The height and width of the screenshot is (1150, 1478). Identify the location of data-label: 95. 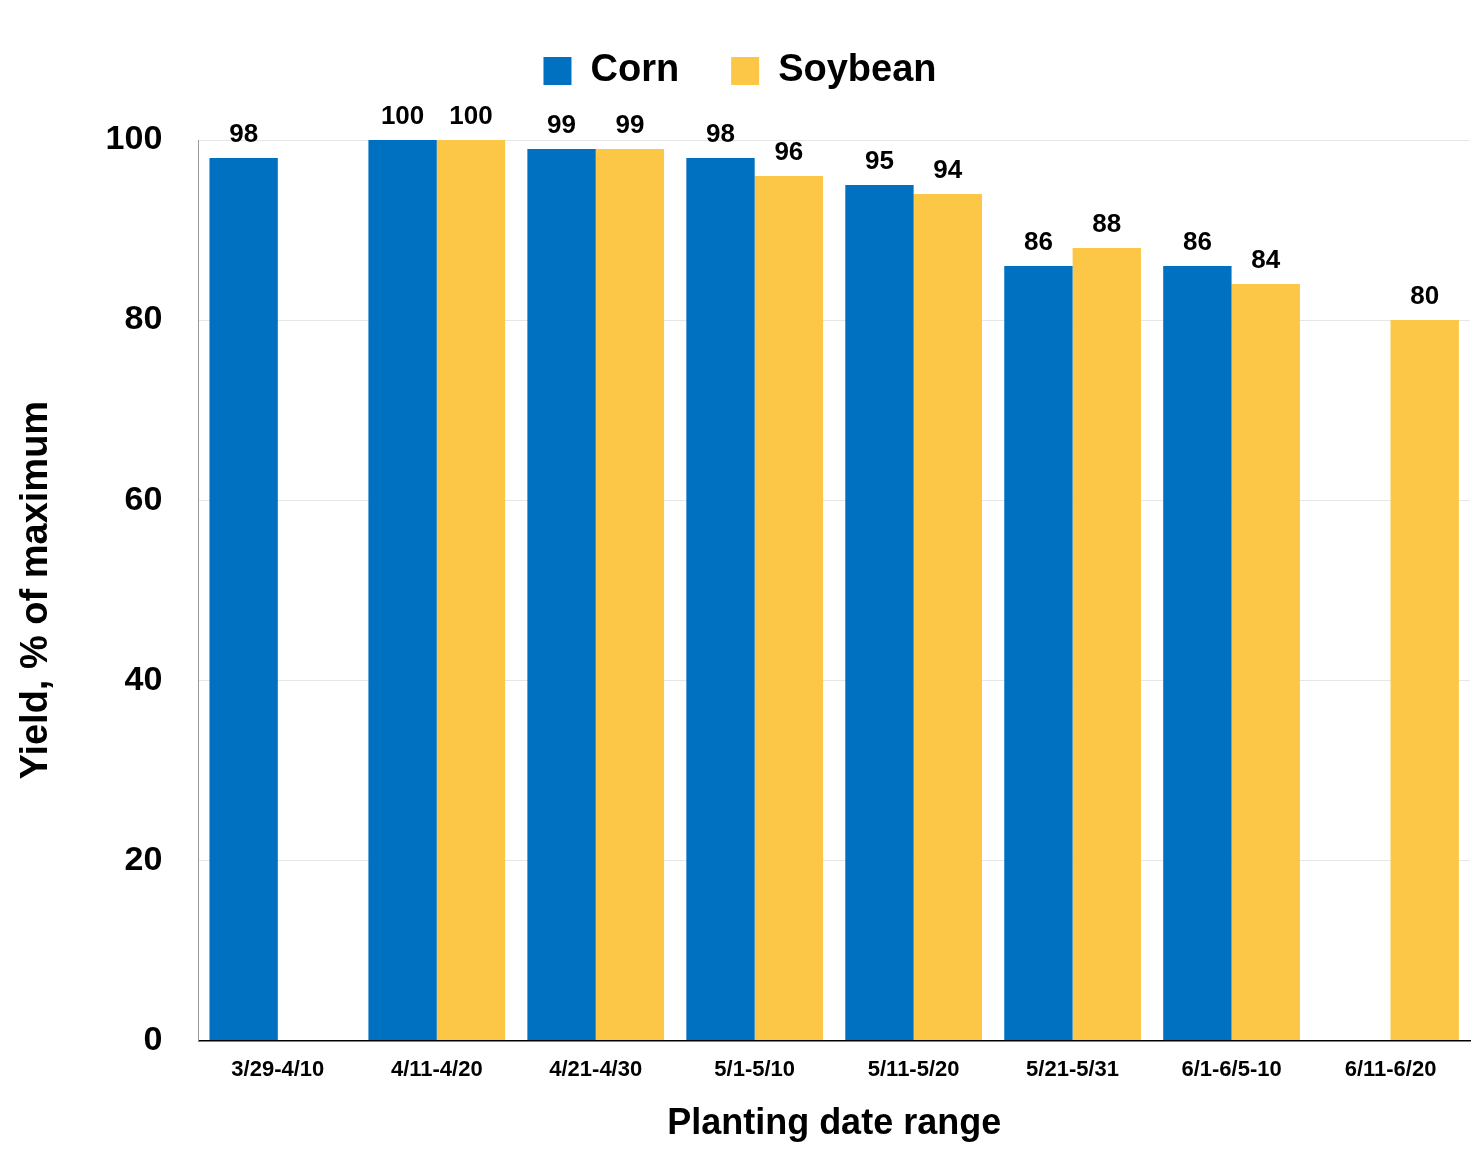
(879, 160).